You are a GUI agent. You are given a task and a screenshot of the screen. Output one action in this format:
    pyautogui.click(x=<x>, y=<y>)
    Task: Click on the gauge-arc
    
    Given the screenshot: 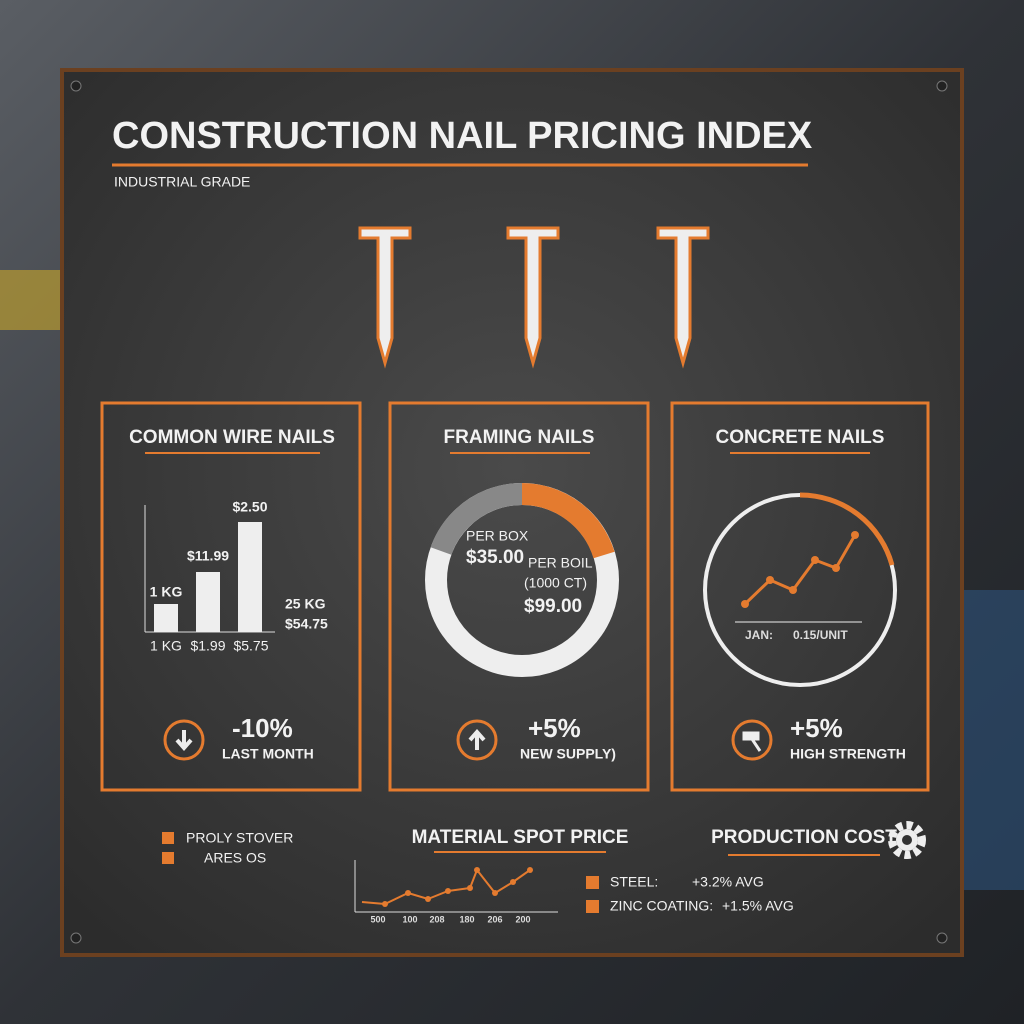 What is the action you would take?
    pyautogui.click(x=847, y=529)
    